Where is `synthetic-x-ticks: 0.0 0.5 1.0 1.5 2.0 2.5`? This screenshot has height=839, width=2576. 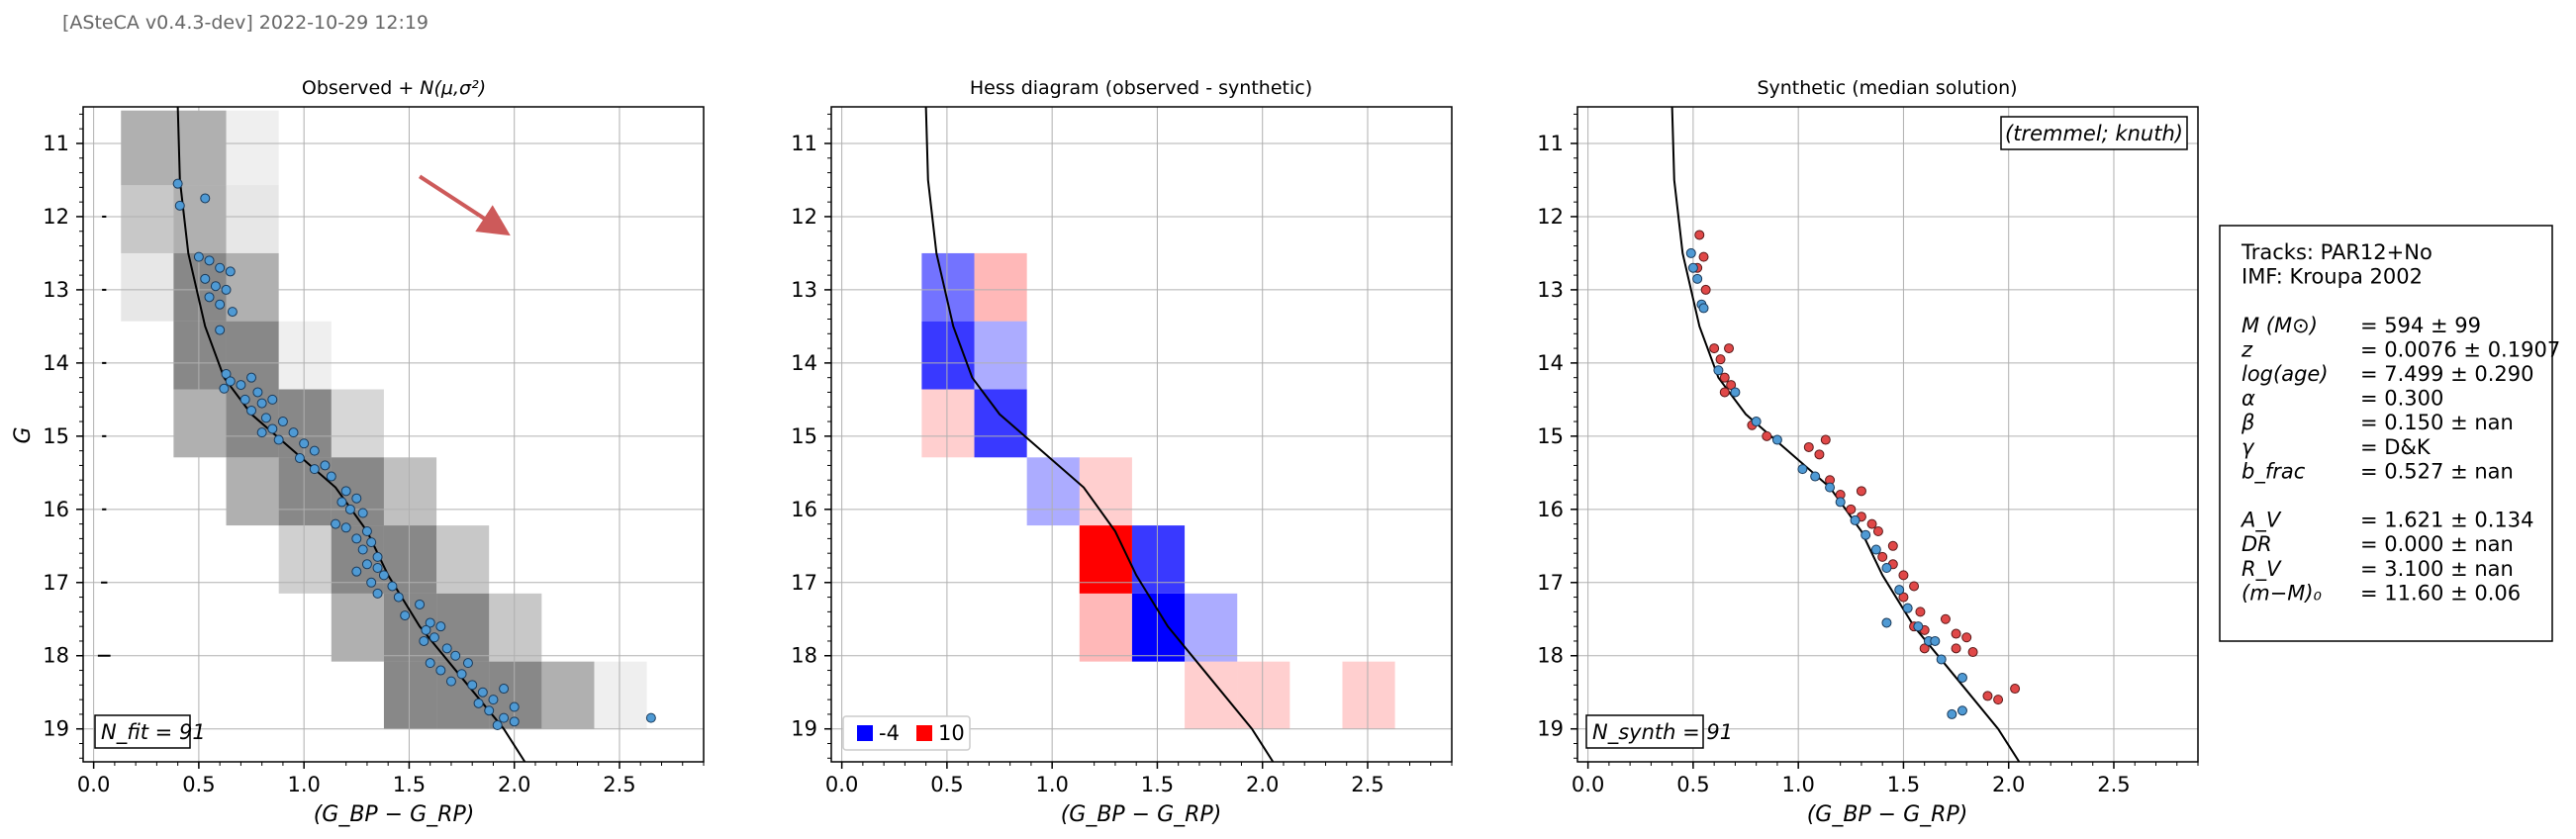 synthetic-x-ticks: 0.0 0.5 1.0 1.5 2.0 2.5 is located at coordinates (1885, 779).